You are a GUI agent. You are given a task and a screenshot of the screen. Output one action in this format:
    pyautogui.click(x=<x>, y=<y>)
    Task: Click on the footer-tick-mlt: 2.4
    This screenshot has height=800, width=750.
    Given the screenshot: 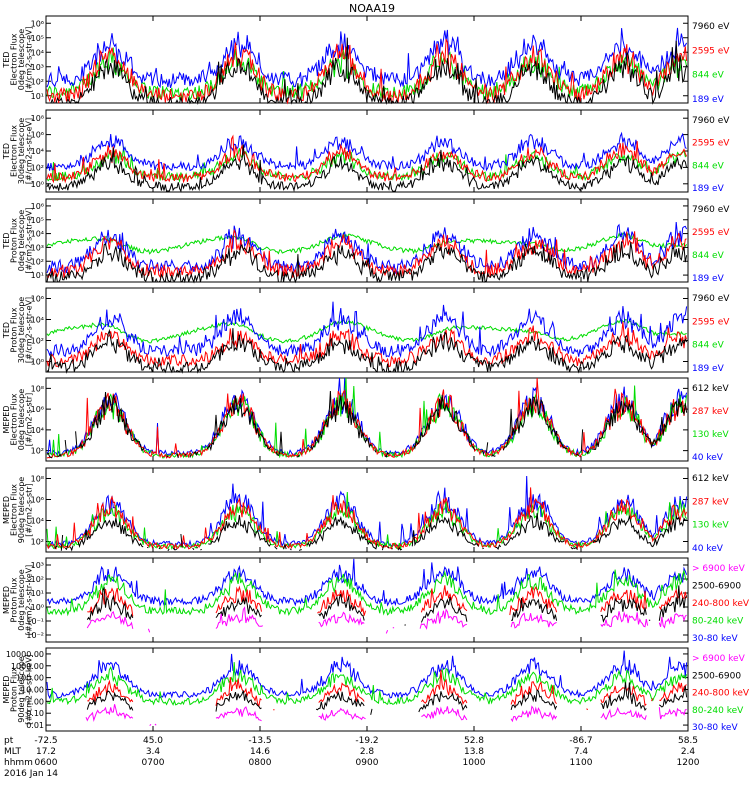 What is the action you would take?
    pyautogui.click(x=688, y=752)
    